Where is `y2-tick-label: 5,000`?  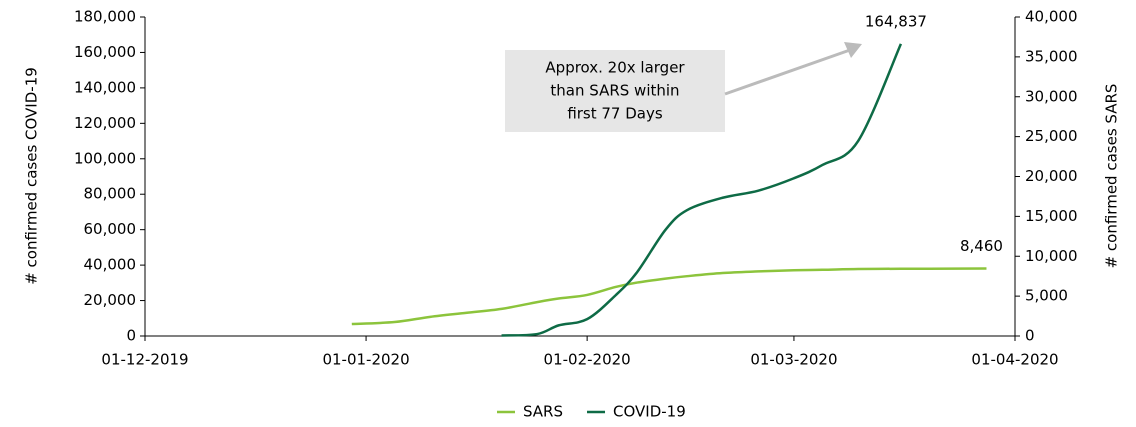 y2-tick-label: 5,000 is located at coordinates (1046, 296).